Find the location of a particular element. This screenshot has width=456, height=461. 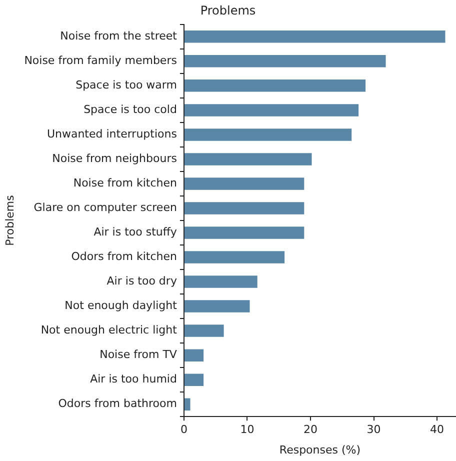

x-tick-label: 30 is located at coordinates (373, 429).